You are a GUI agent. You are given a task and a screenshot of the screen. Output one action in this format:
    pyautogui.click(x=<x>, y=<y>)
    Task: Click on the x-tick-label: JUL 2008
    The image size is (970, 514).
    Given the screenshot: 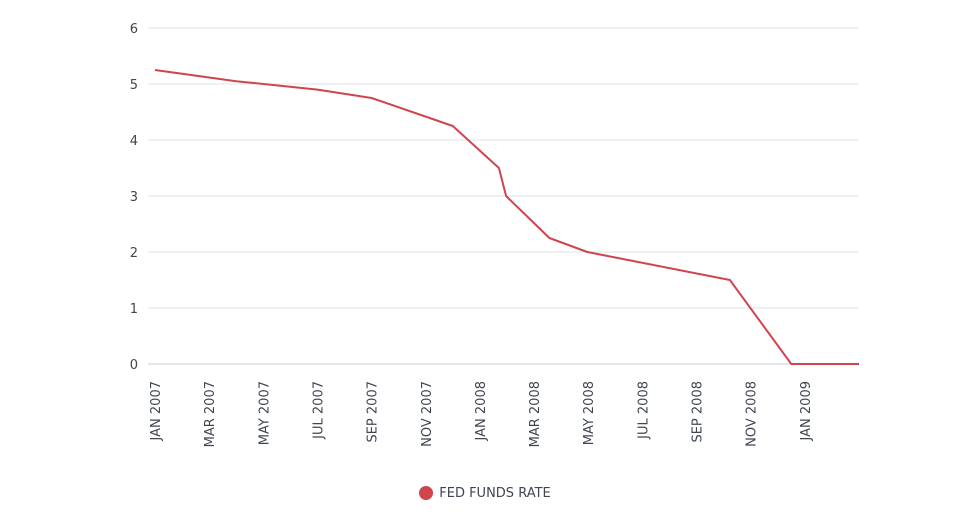 What is the action you would take?
    pyautogui.click(x=643, y=410)
    